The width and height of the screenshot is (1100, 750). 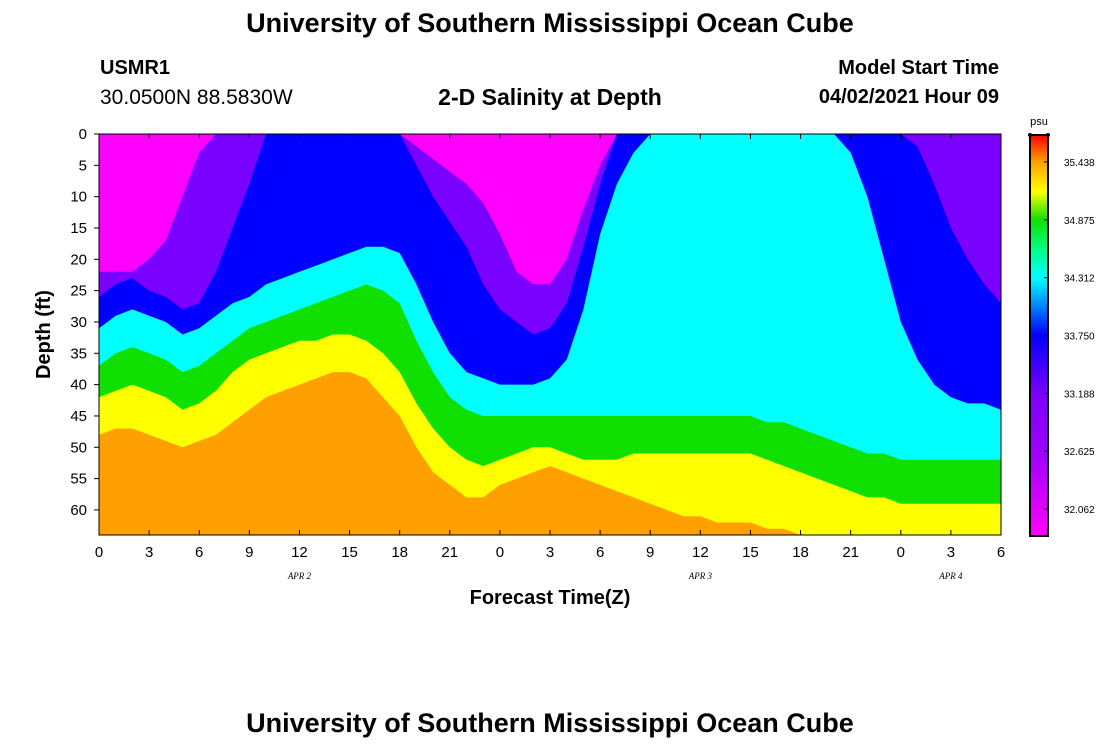 What do you see at coordinates (950, 576) in the screenshot?
I see `date-label: APR 4` at bounding box center [950, 576].